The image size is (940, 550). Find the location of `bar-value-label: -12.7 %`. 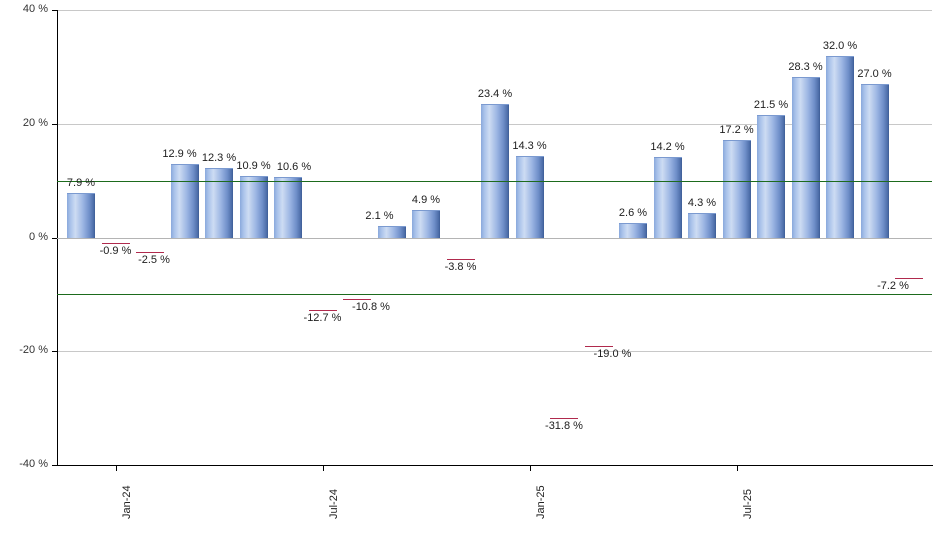

bar-value-label: -12.7 % is located at coordinates (322, 317).